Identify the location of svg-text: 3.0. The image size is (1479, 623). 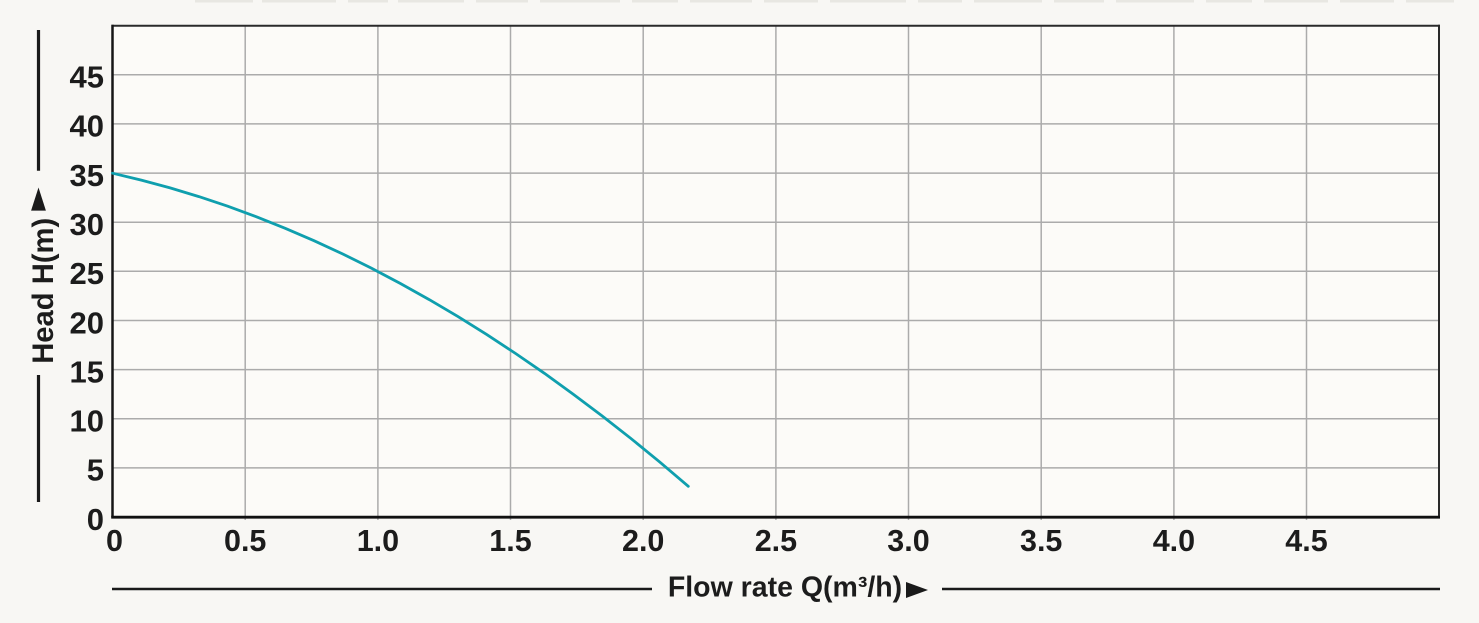
(908, 541).